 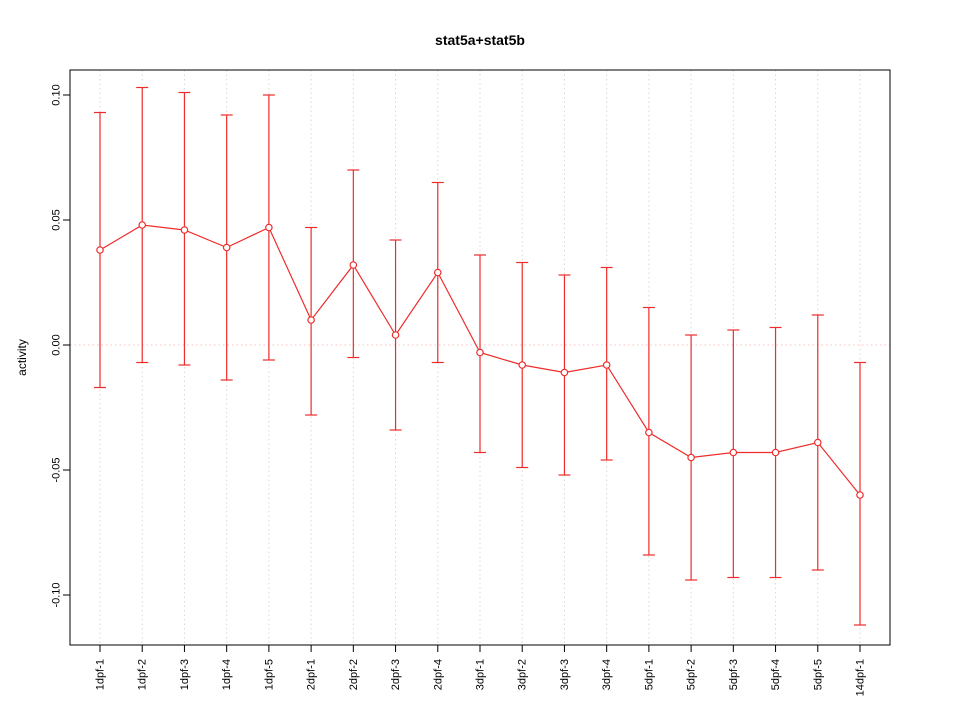 What do you see at coordinates (57, 594) in the screenshot?
I see `y-tick-label: -0.10` at bounding box center [57, 594].